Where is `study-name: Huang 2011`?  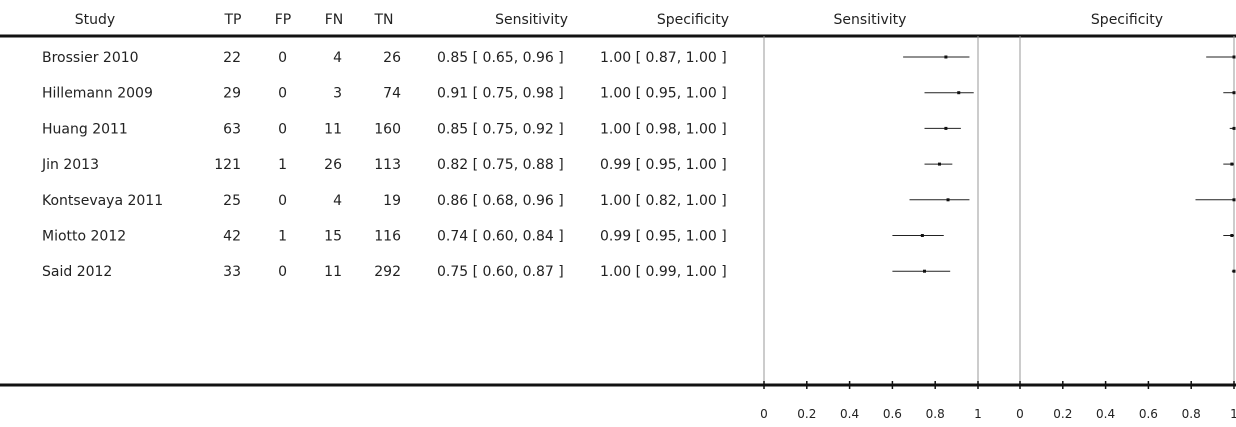 study-name: Huang 2011 is located at coordinates (85, 129).